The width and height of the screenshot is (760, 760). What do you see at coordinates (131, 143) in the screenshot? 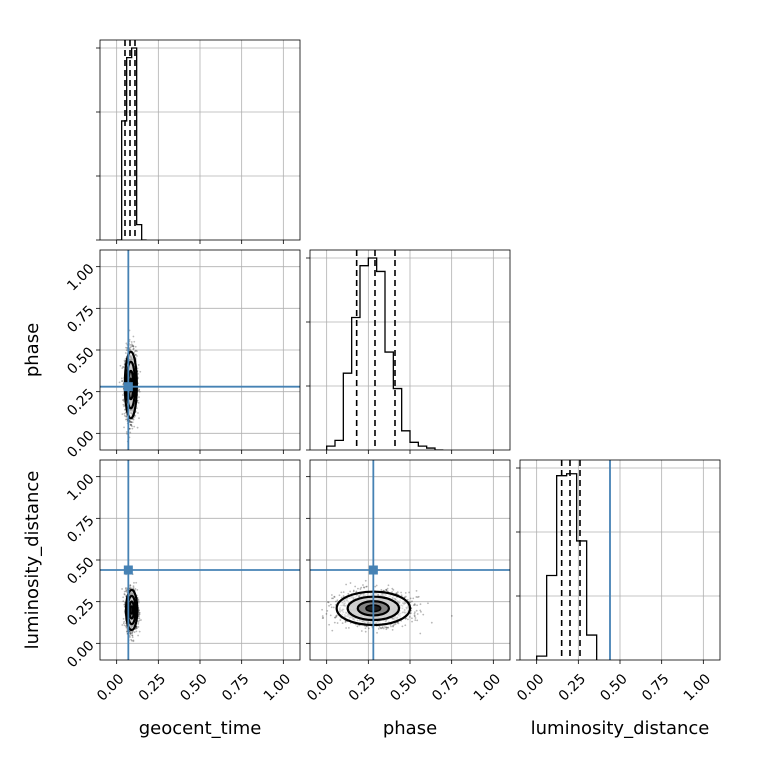
I see `histogram-step-line` at bounding box center [131, 143].